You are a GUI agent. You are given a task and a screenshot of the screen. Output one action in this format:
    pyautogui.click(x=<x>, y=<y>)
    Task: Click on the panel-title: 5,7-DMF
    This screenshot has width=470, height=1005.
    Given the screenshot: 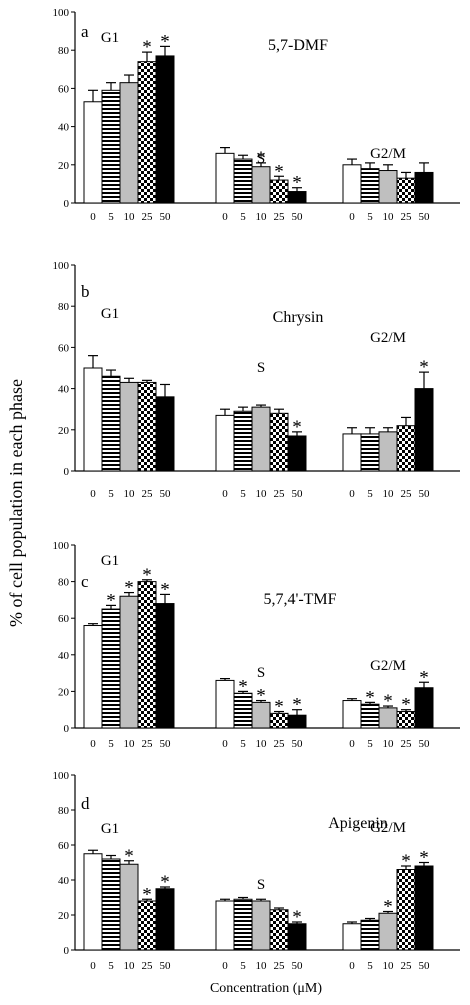 What is the action you would take?
    pyautogui.click(x=298, y=45)
    